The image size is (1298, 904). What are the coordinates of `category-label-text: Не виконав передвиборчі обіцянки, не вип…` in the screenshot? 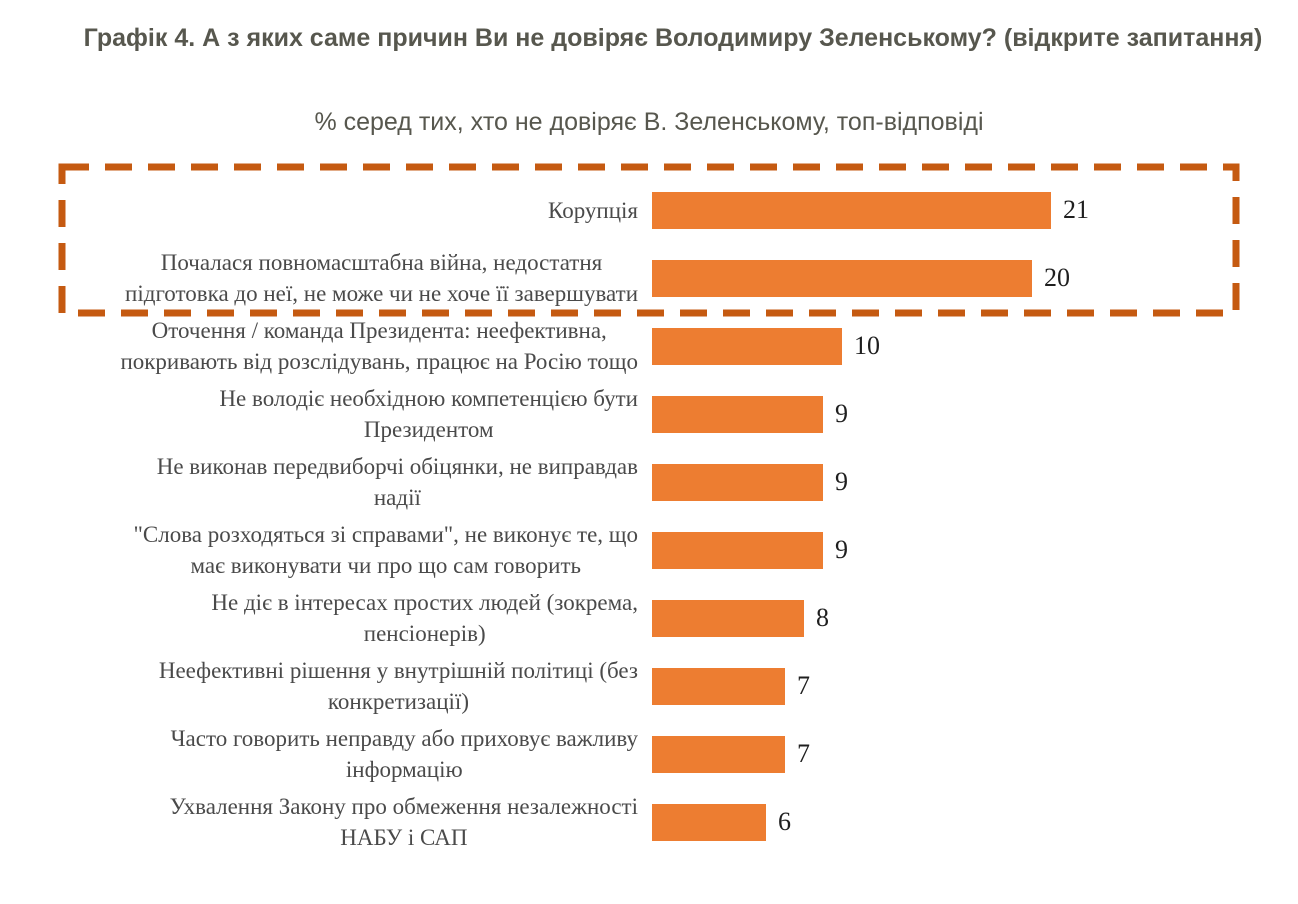 It's located at (397, 482).